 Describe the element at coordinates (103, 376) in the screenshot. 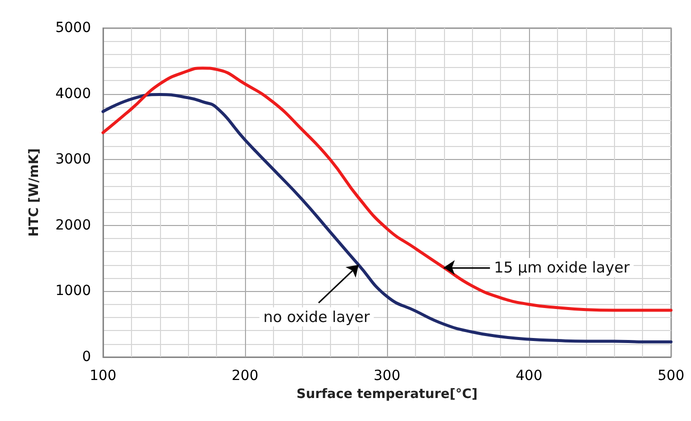

I see `x-tick-label: 100` at that location.